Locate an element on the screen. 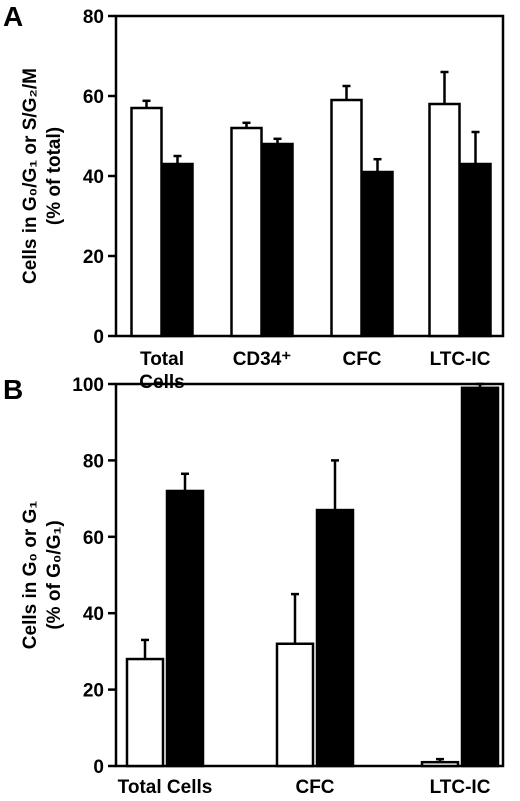 This screenshot has height=801, width=520. category-label: CD34⁺ is located at coordinates (262, 359).